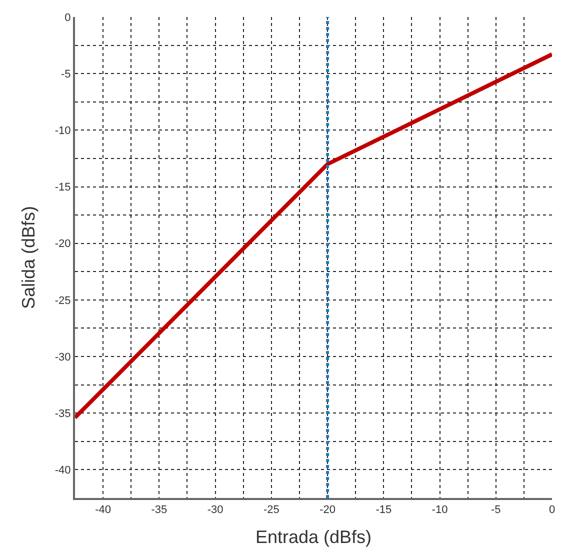 The width and height of the screenshot is (572, 558). I want to click on x-tick-label: -25, so click(271, 510).